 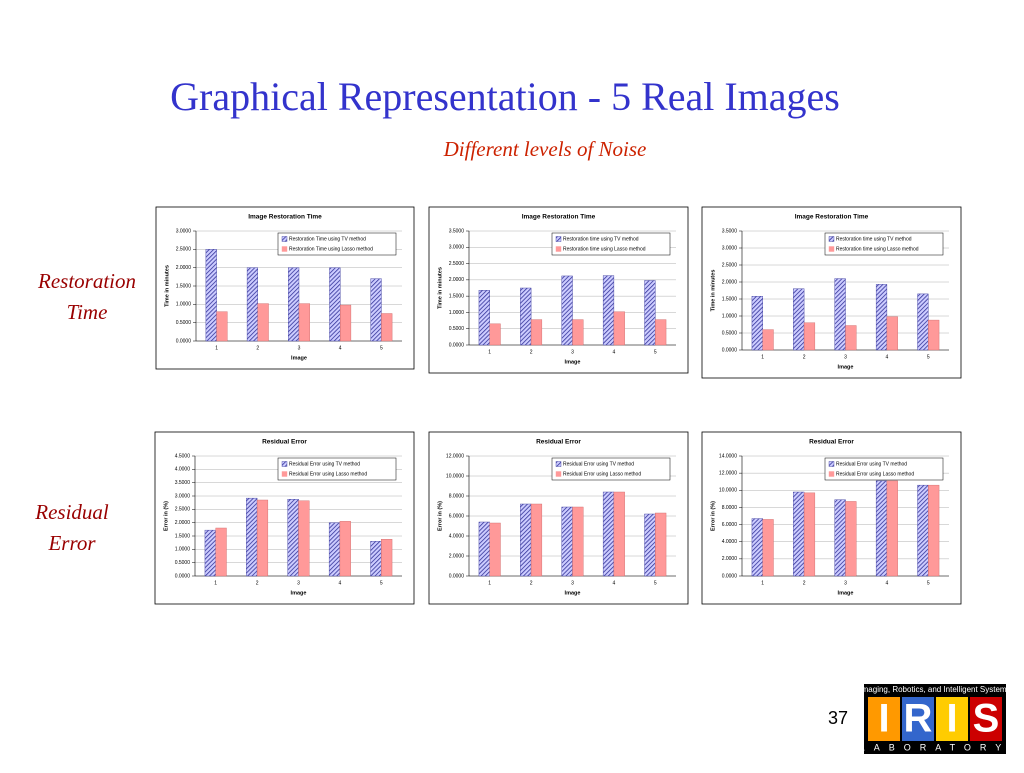 I want to click on y-tick-label: 8.0000, so click(x=457, y=496).